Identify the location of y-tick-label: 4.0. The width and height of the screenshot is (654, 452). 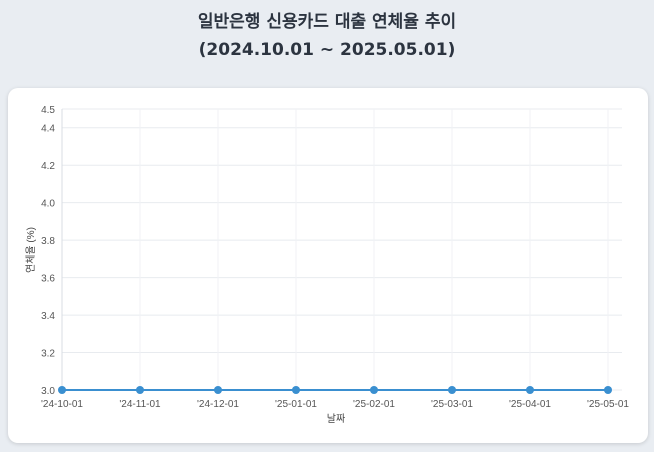
(48, 204).